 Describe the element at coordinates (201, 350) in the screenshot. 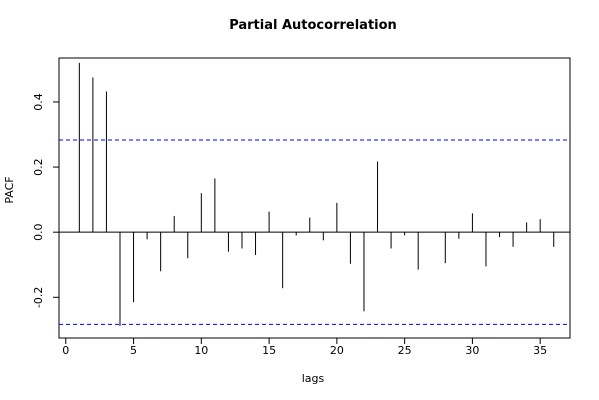

I see `x-tick-label: 10` at that location.